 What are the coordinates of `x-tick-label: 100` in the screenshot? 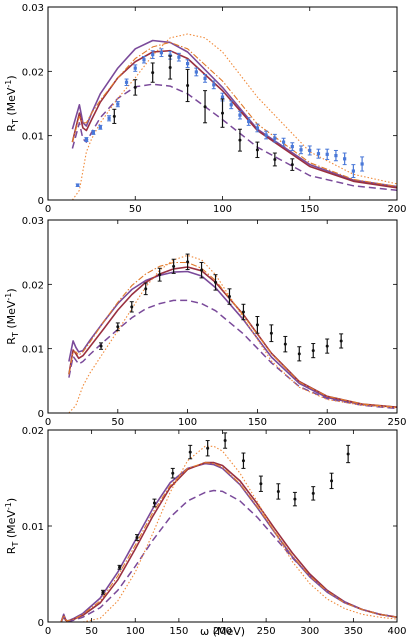 It's located at (222, 209).